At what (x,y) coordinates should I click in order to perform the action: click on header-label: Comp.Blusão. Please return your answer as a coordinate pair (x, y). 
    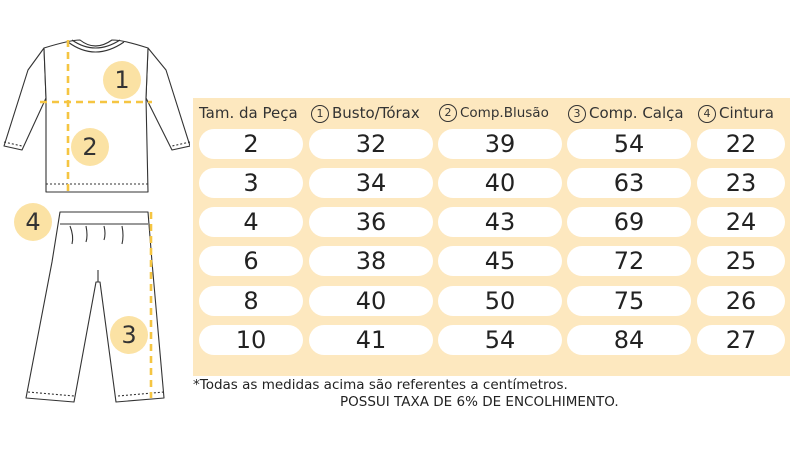
    Looking at the image, I should click on (504, 113).